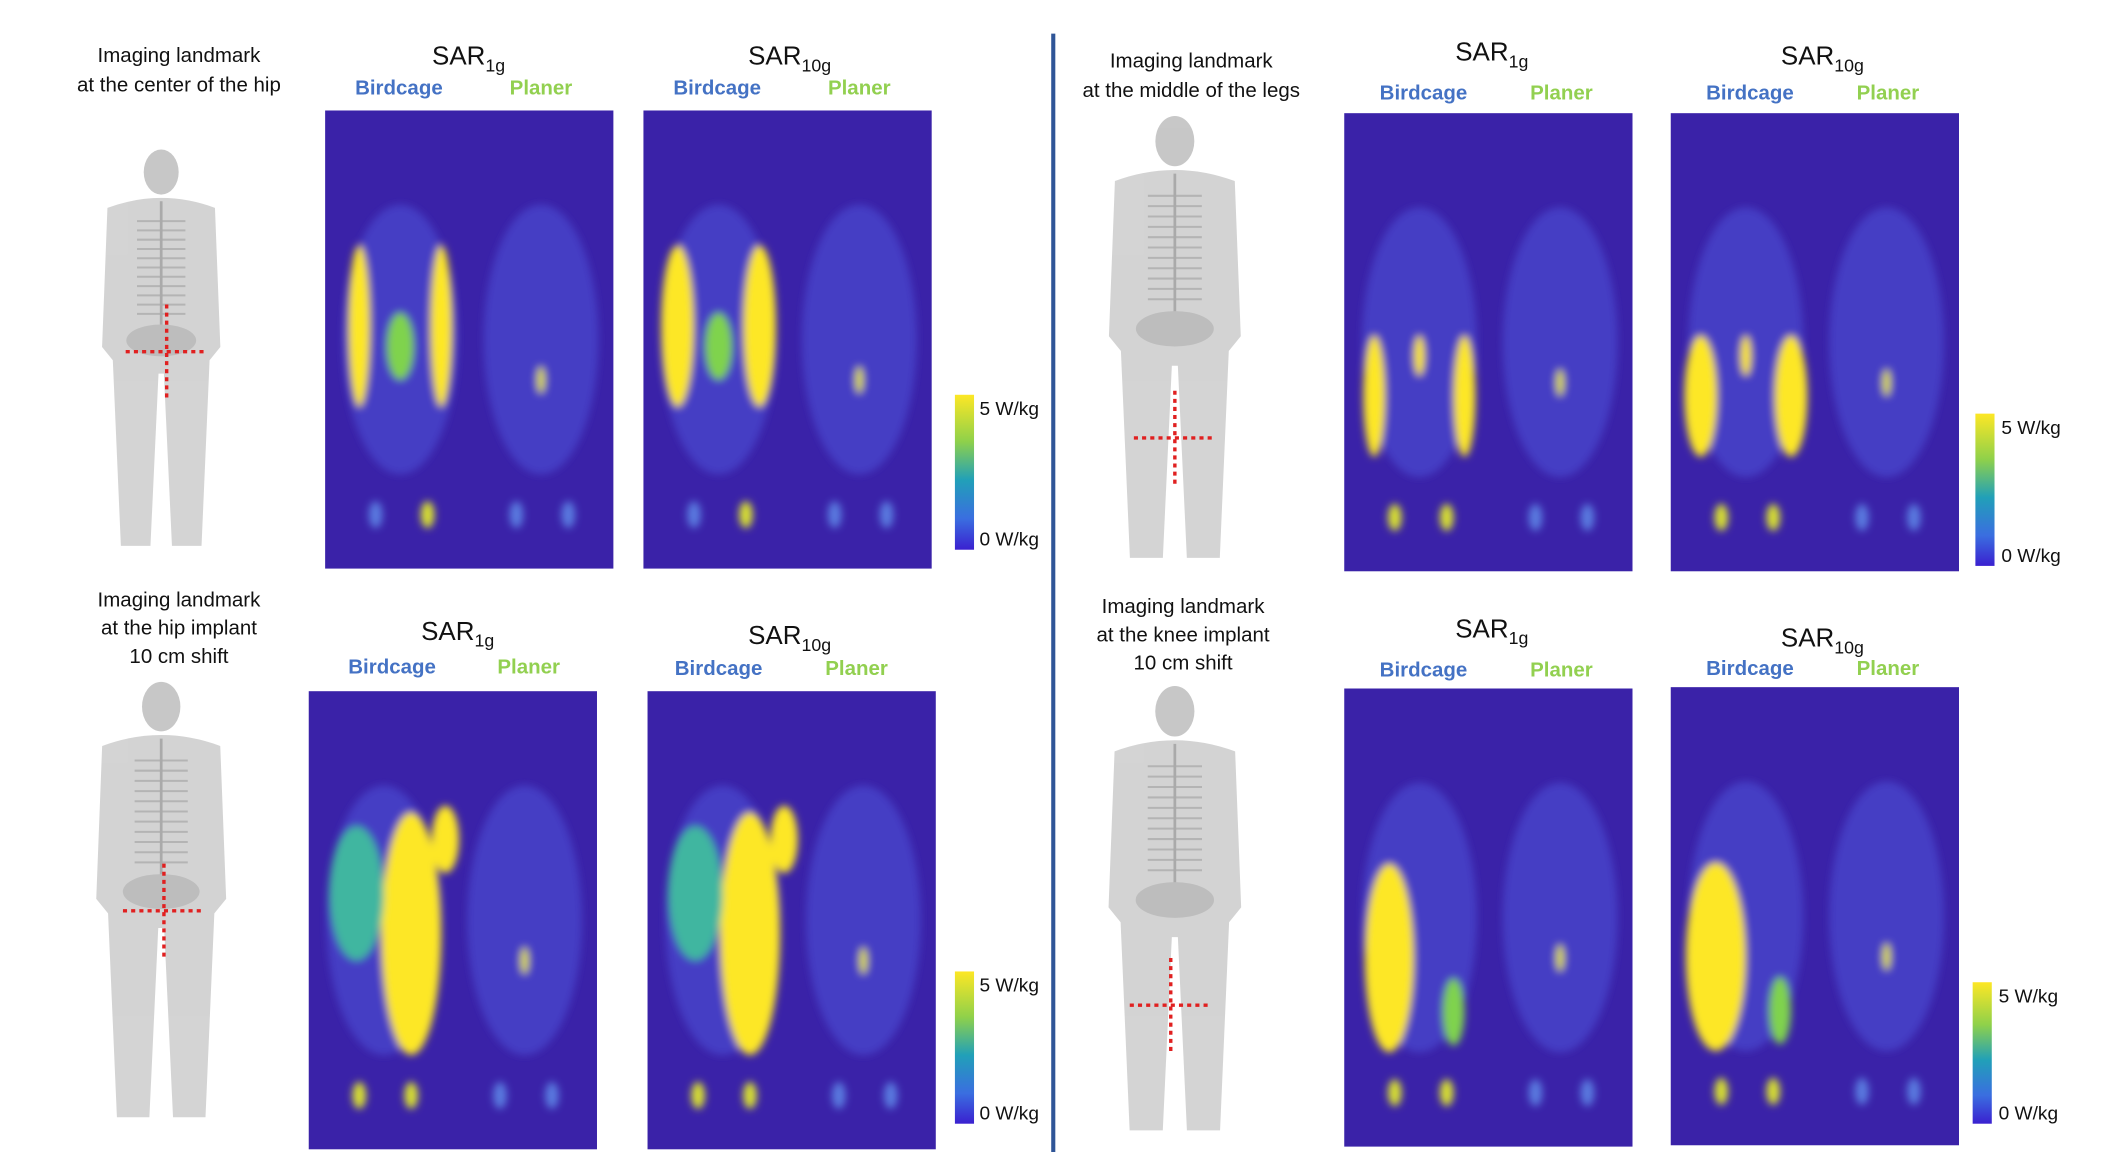 This screenshot has width=2112, height=1152. I want to click on landmark-text: at the hip implant, so click(179, 629).